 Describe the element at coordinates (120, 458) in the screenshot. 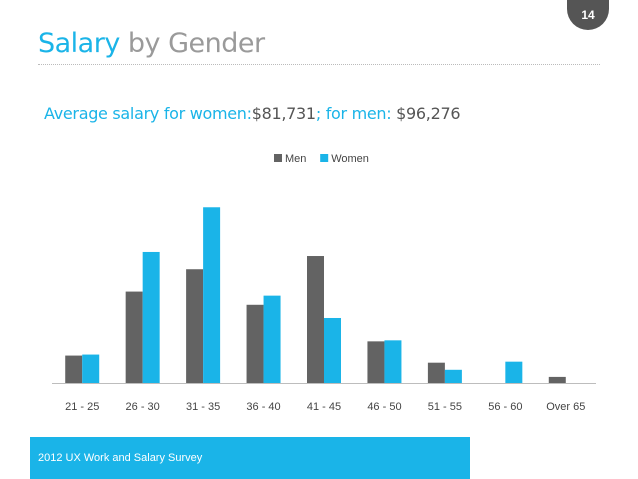

I see `footer-text: 2012 UX Work and Salary Survey` at that location.